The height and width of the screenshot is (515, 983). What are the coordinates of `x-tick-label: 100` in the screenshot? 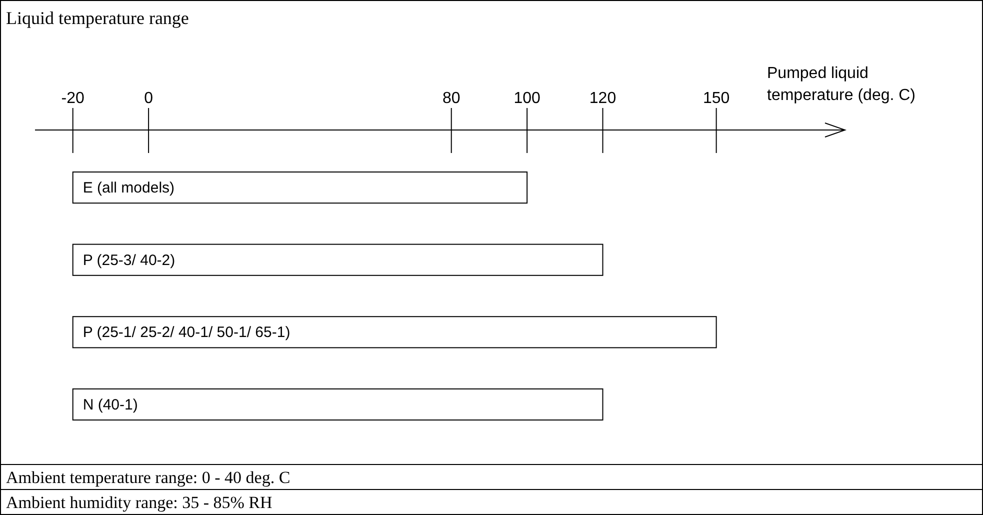 It's located at (527, 98).